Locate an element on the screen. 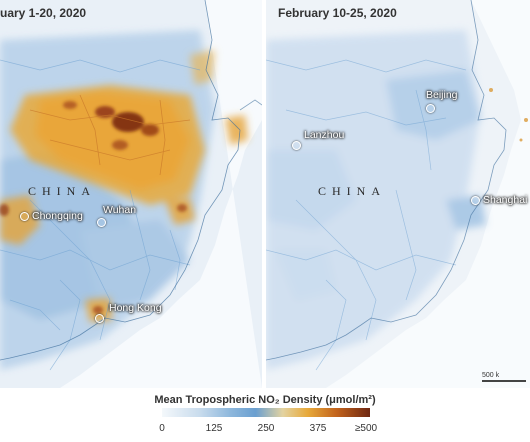 This screenshot has width=530, height=442. city-marker-chongqing: Chongqing is located at coordinates (51, 216).